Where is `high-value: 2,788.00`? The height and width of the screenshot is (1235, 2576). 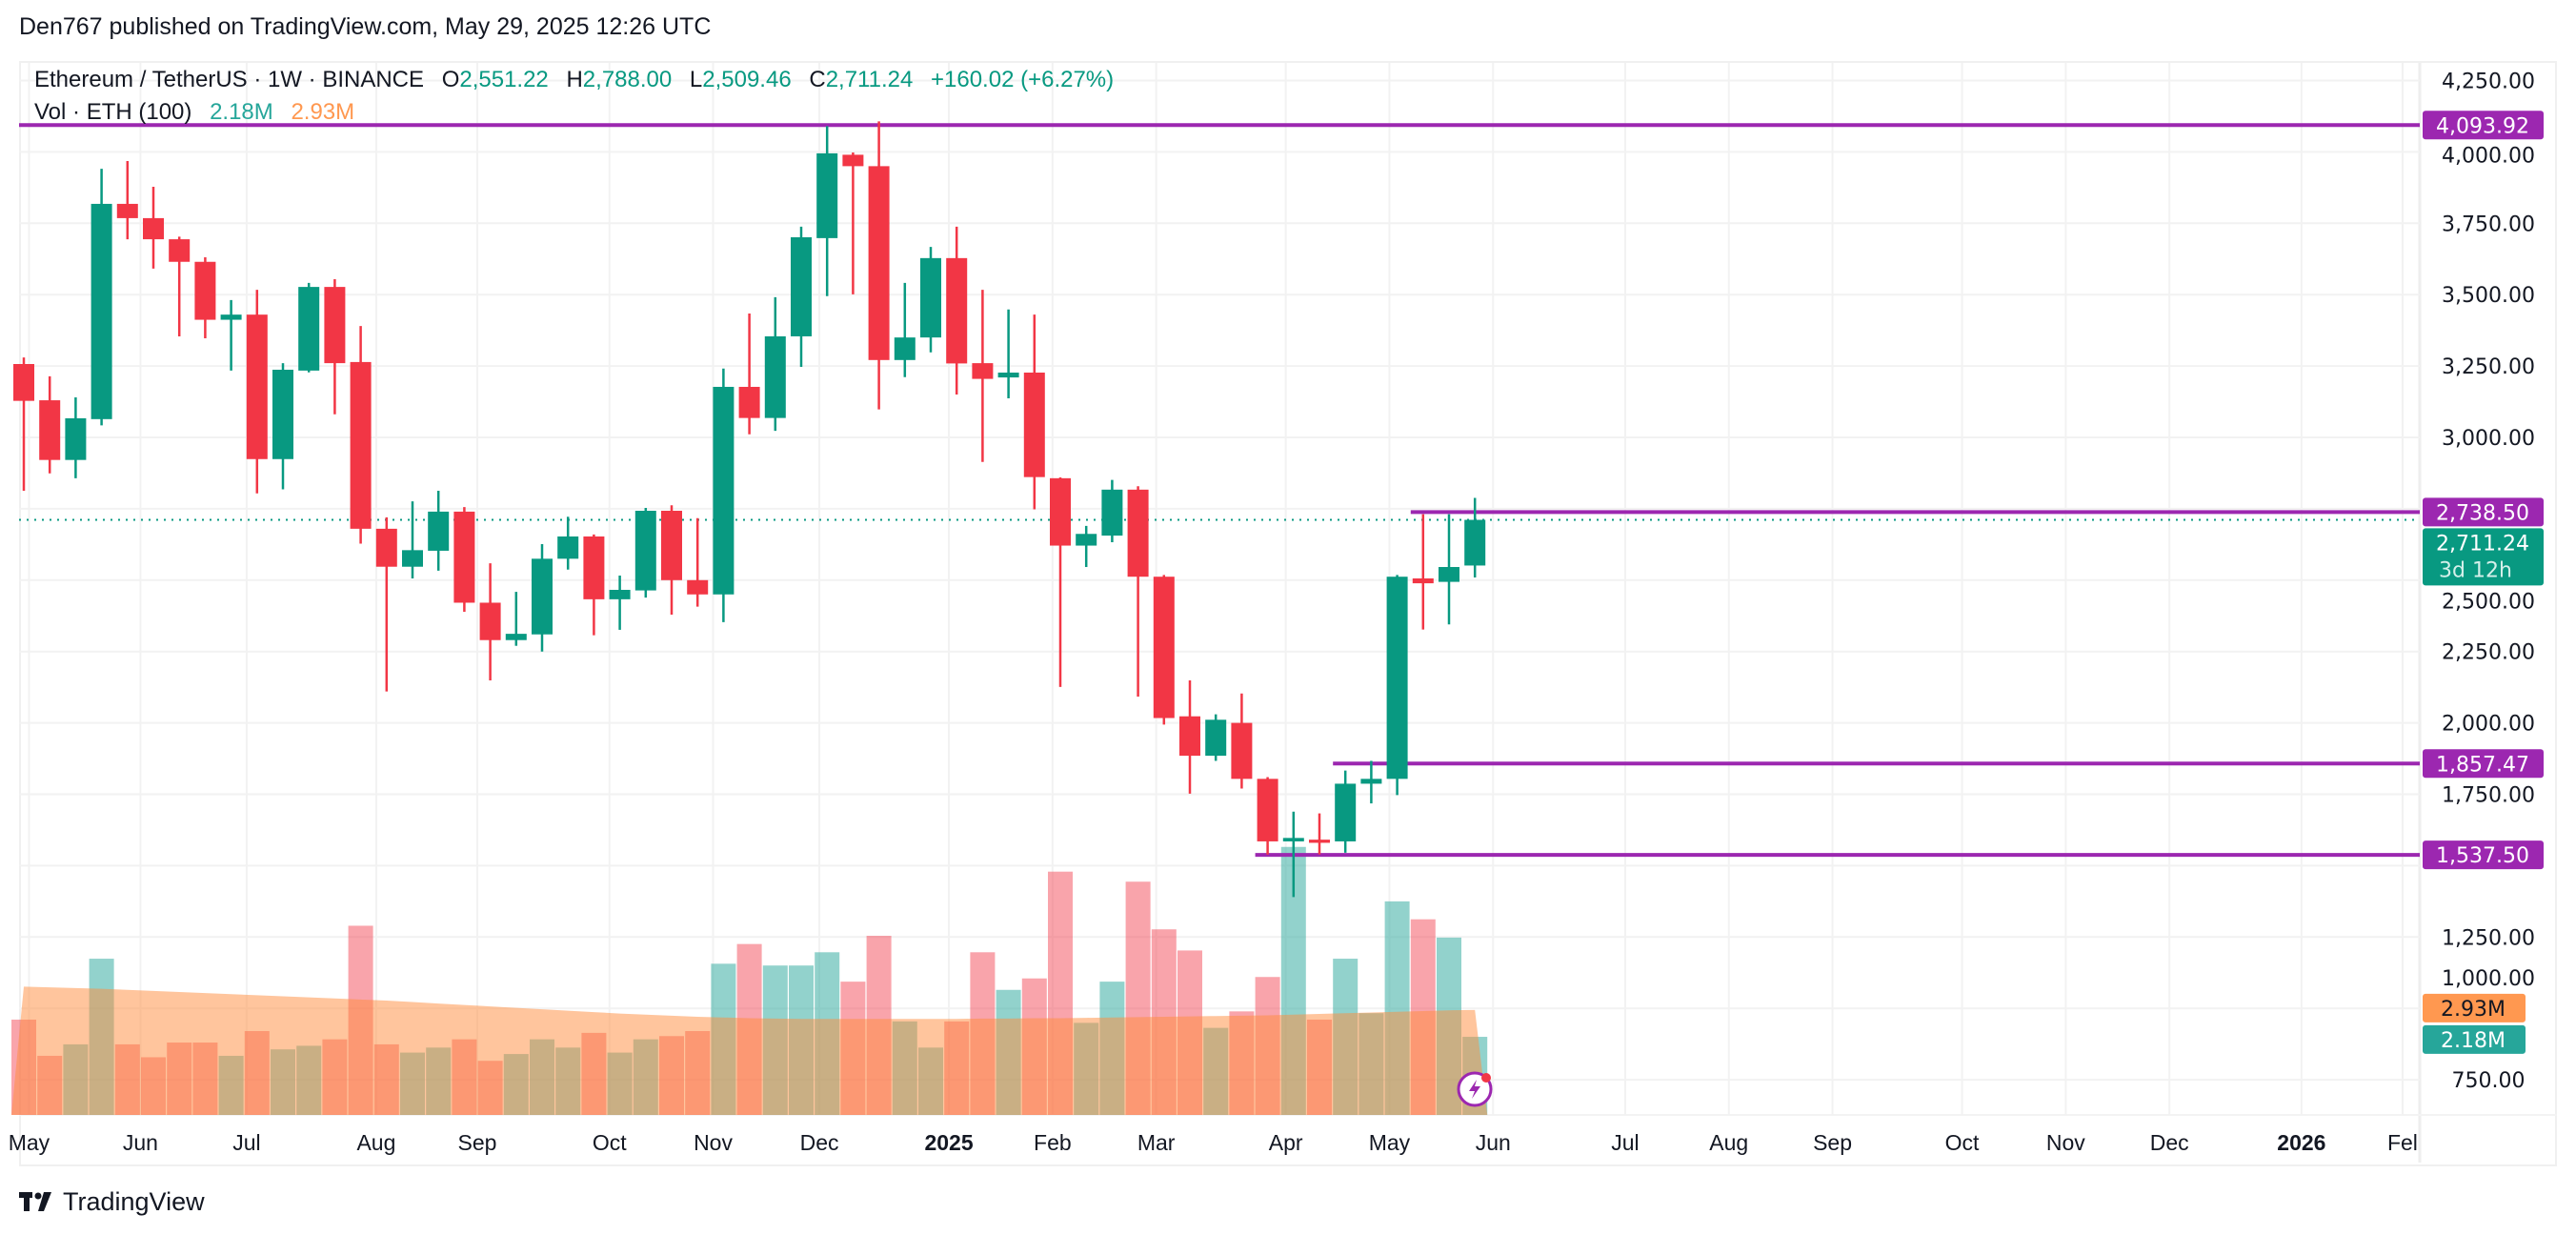 high-value: 2,788.00 is located at coordinates (627, 79).